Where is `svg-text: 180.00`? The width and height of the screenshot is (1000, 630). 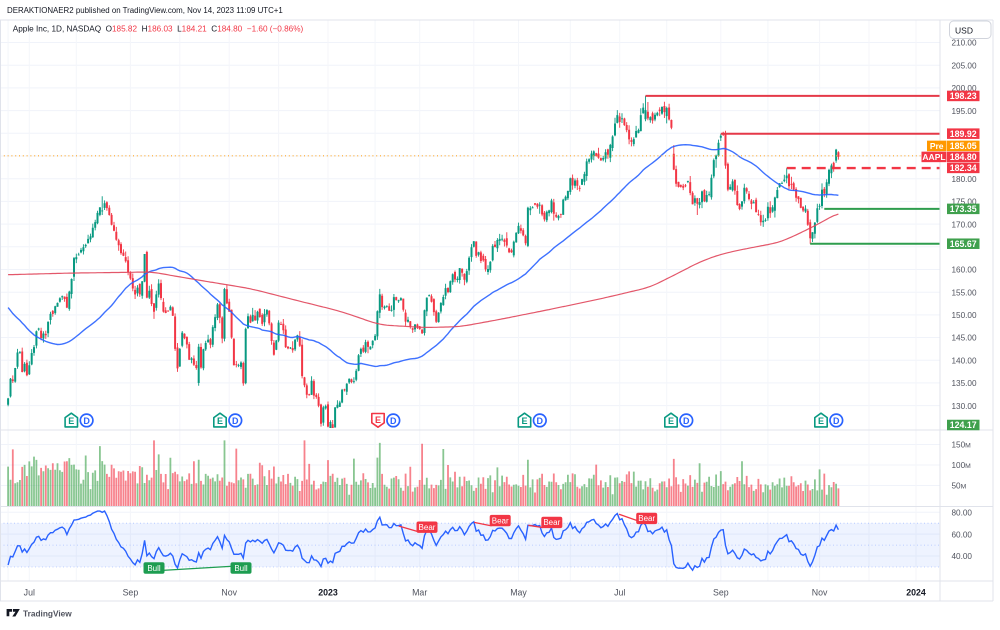 svg-text: 180.00 is located at coordinates (964, 179).